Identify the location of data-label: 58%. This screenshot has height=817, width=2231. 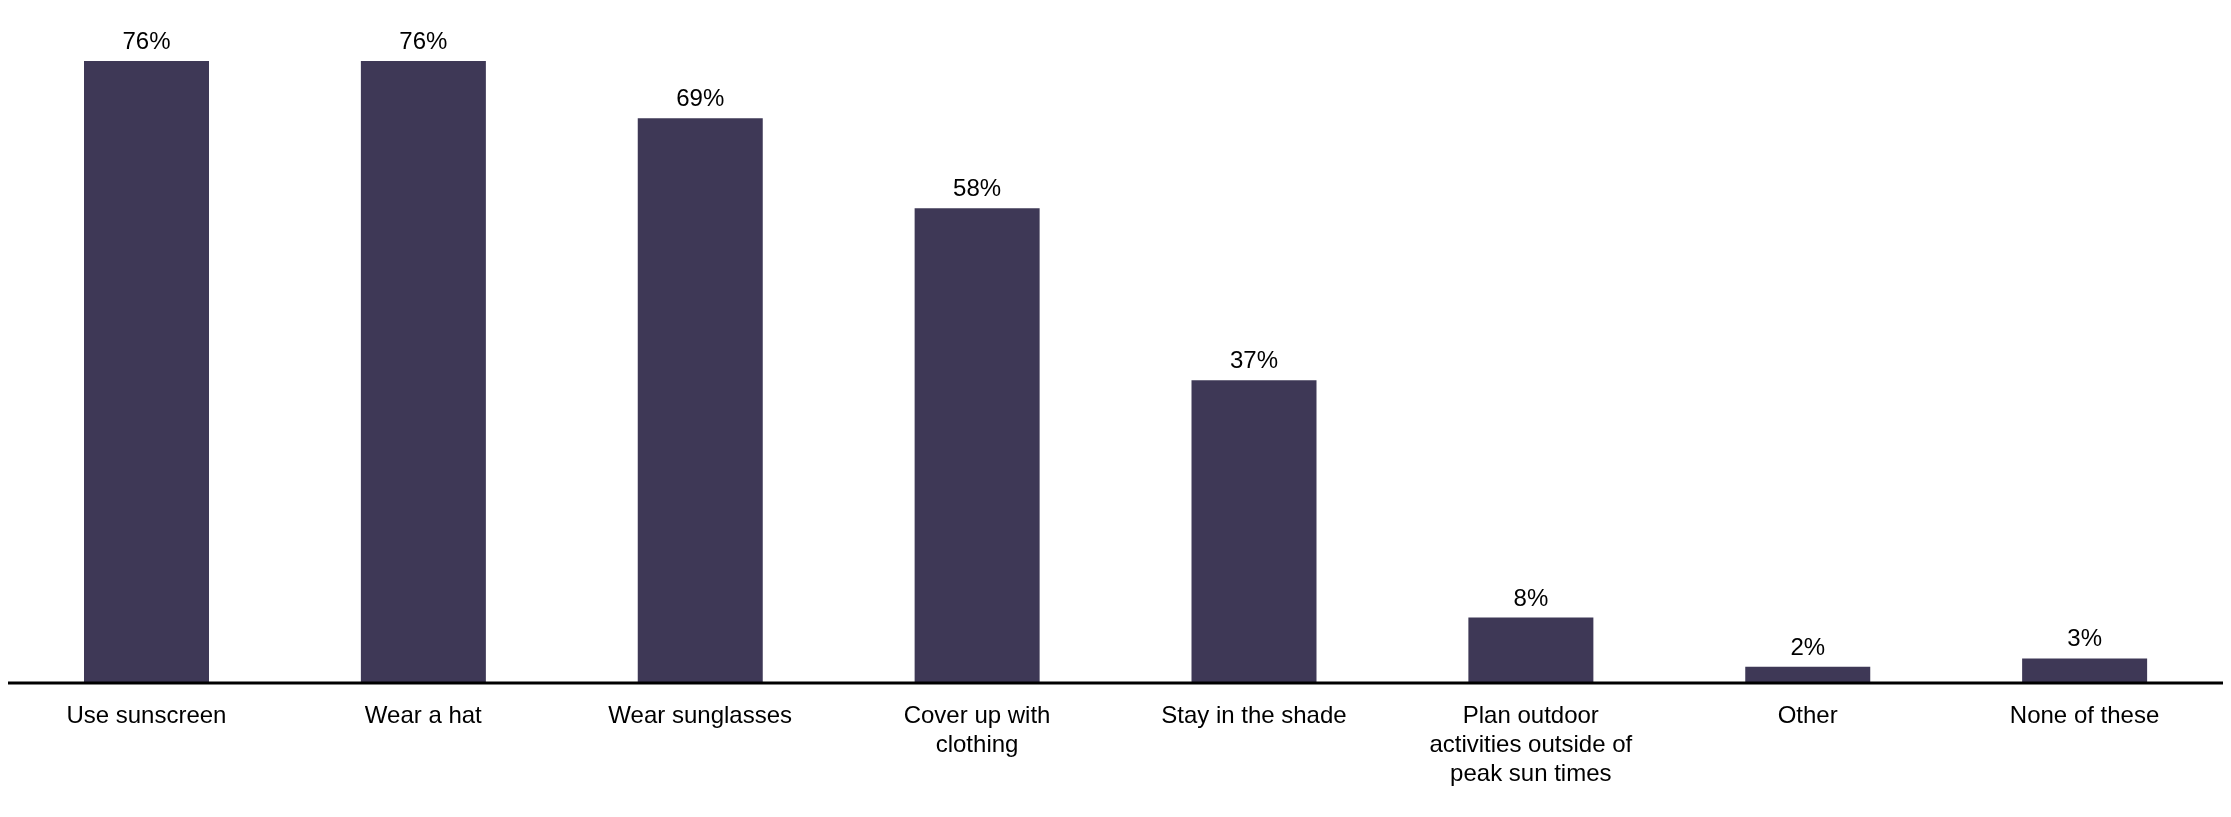
(977, 188).